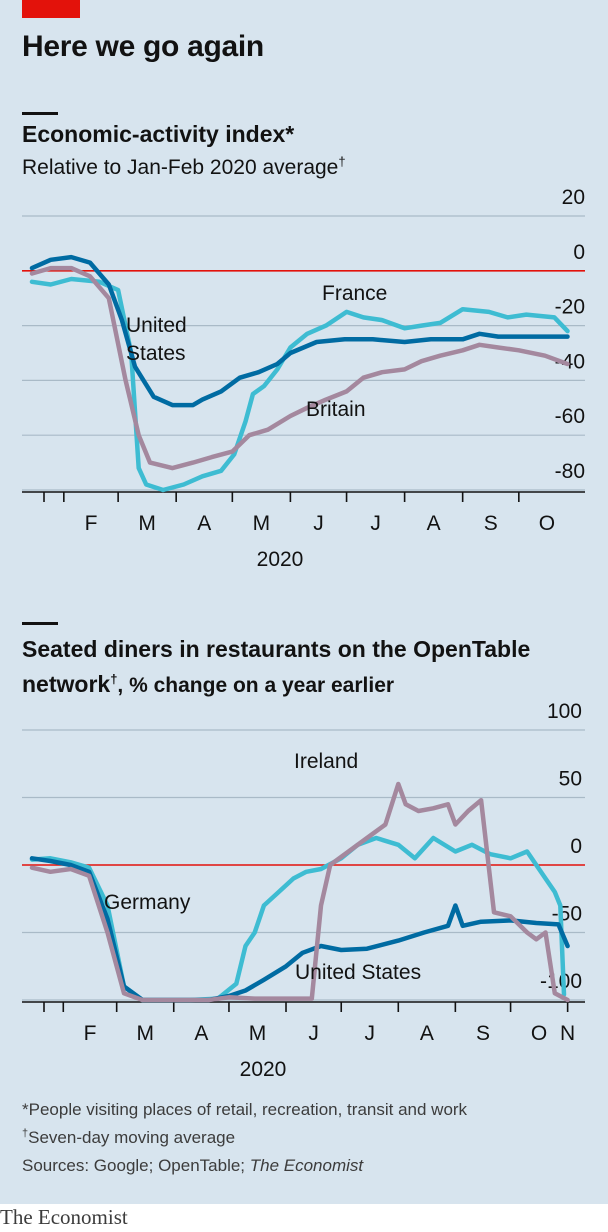 This screenshot has width=608, height=1232. What do you see at coordinates (573, 197) in the screenshot?
I see `chart1-y-tick-label: 20` at bounding box center [573, 197].